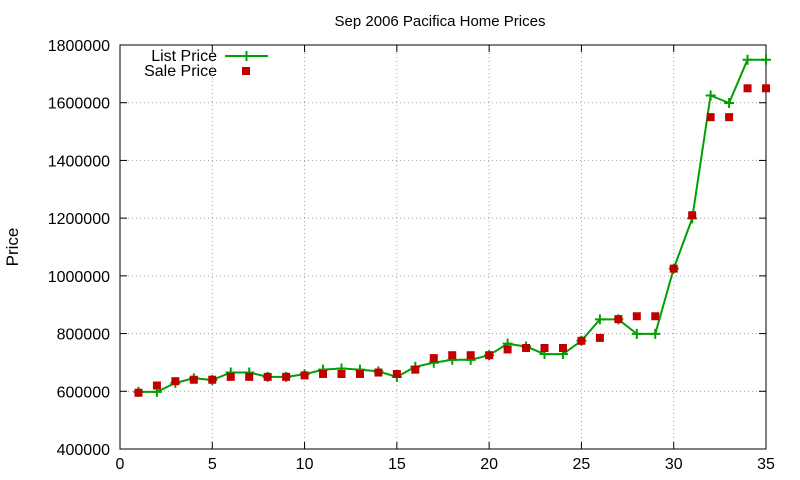 The height and width of the screenshot is (480, 800). I want to click on y-tick-label: 1800000, so click(79, 46).